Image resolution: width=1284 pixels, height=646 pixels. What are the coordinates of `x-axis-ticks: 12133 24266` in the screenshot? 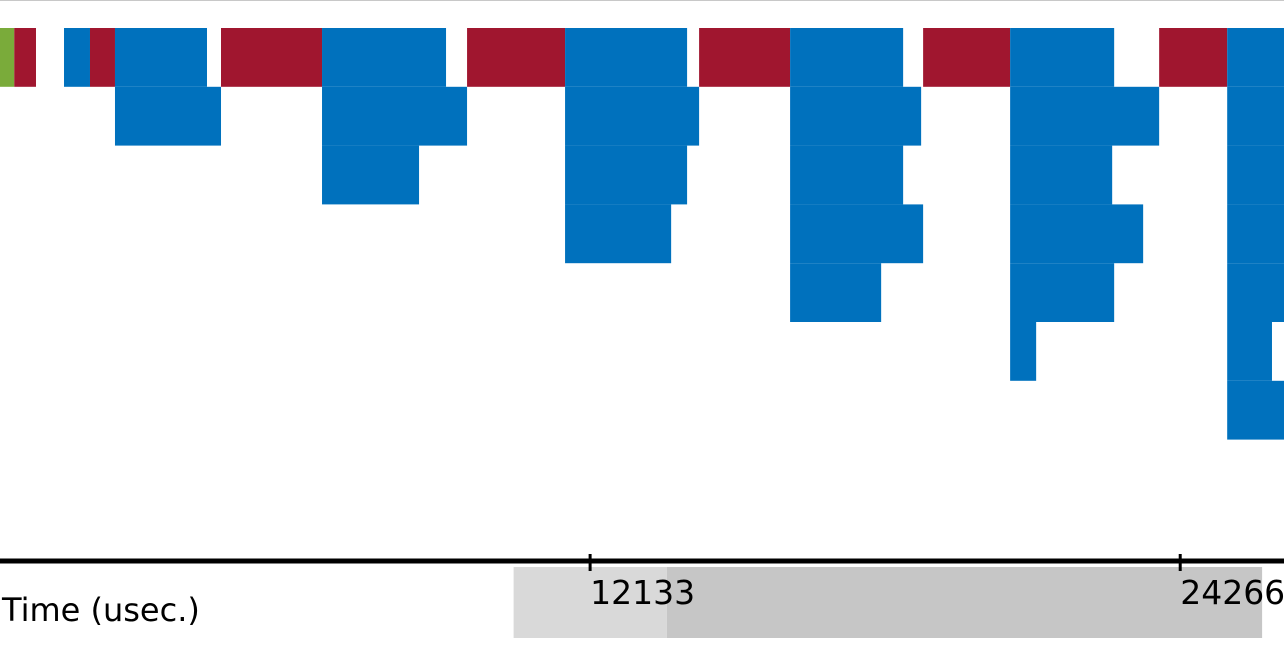 It's located at (936, 583).